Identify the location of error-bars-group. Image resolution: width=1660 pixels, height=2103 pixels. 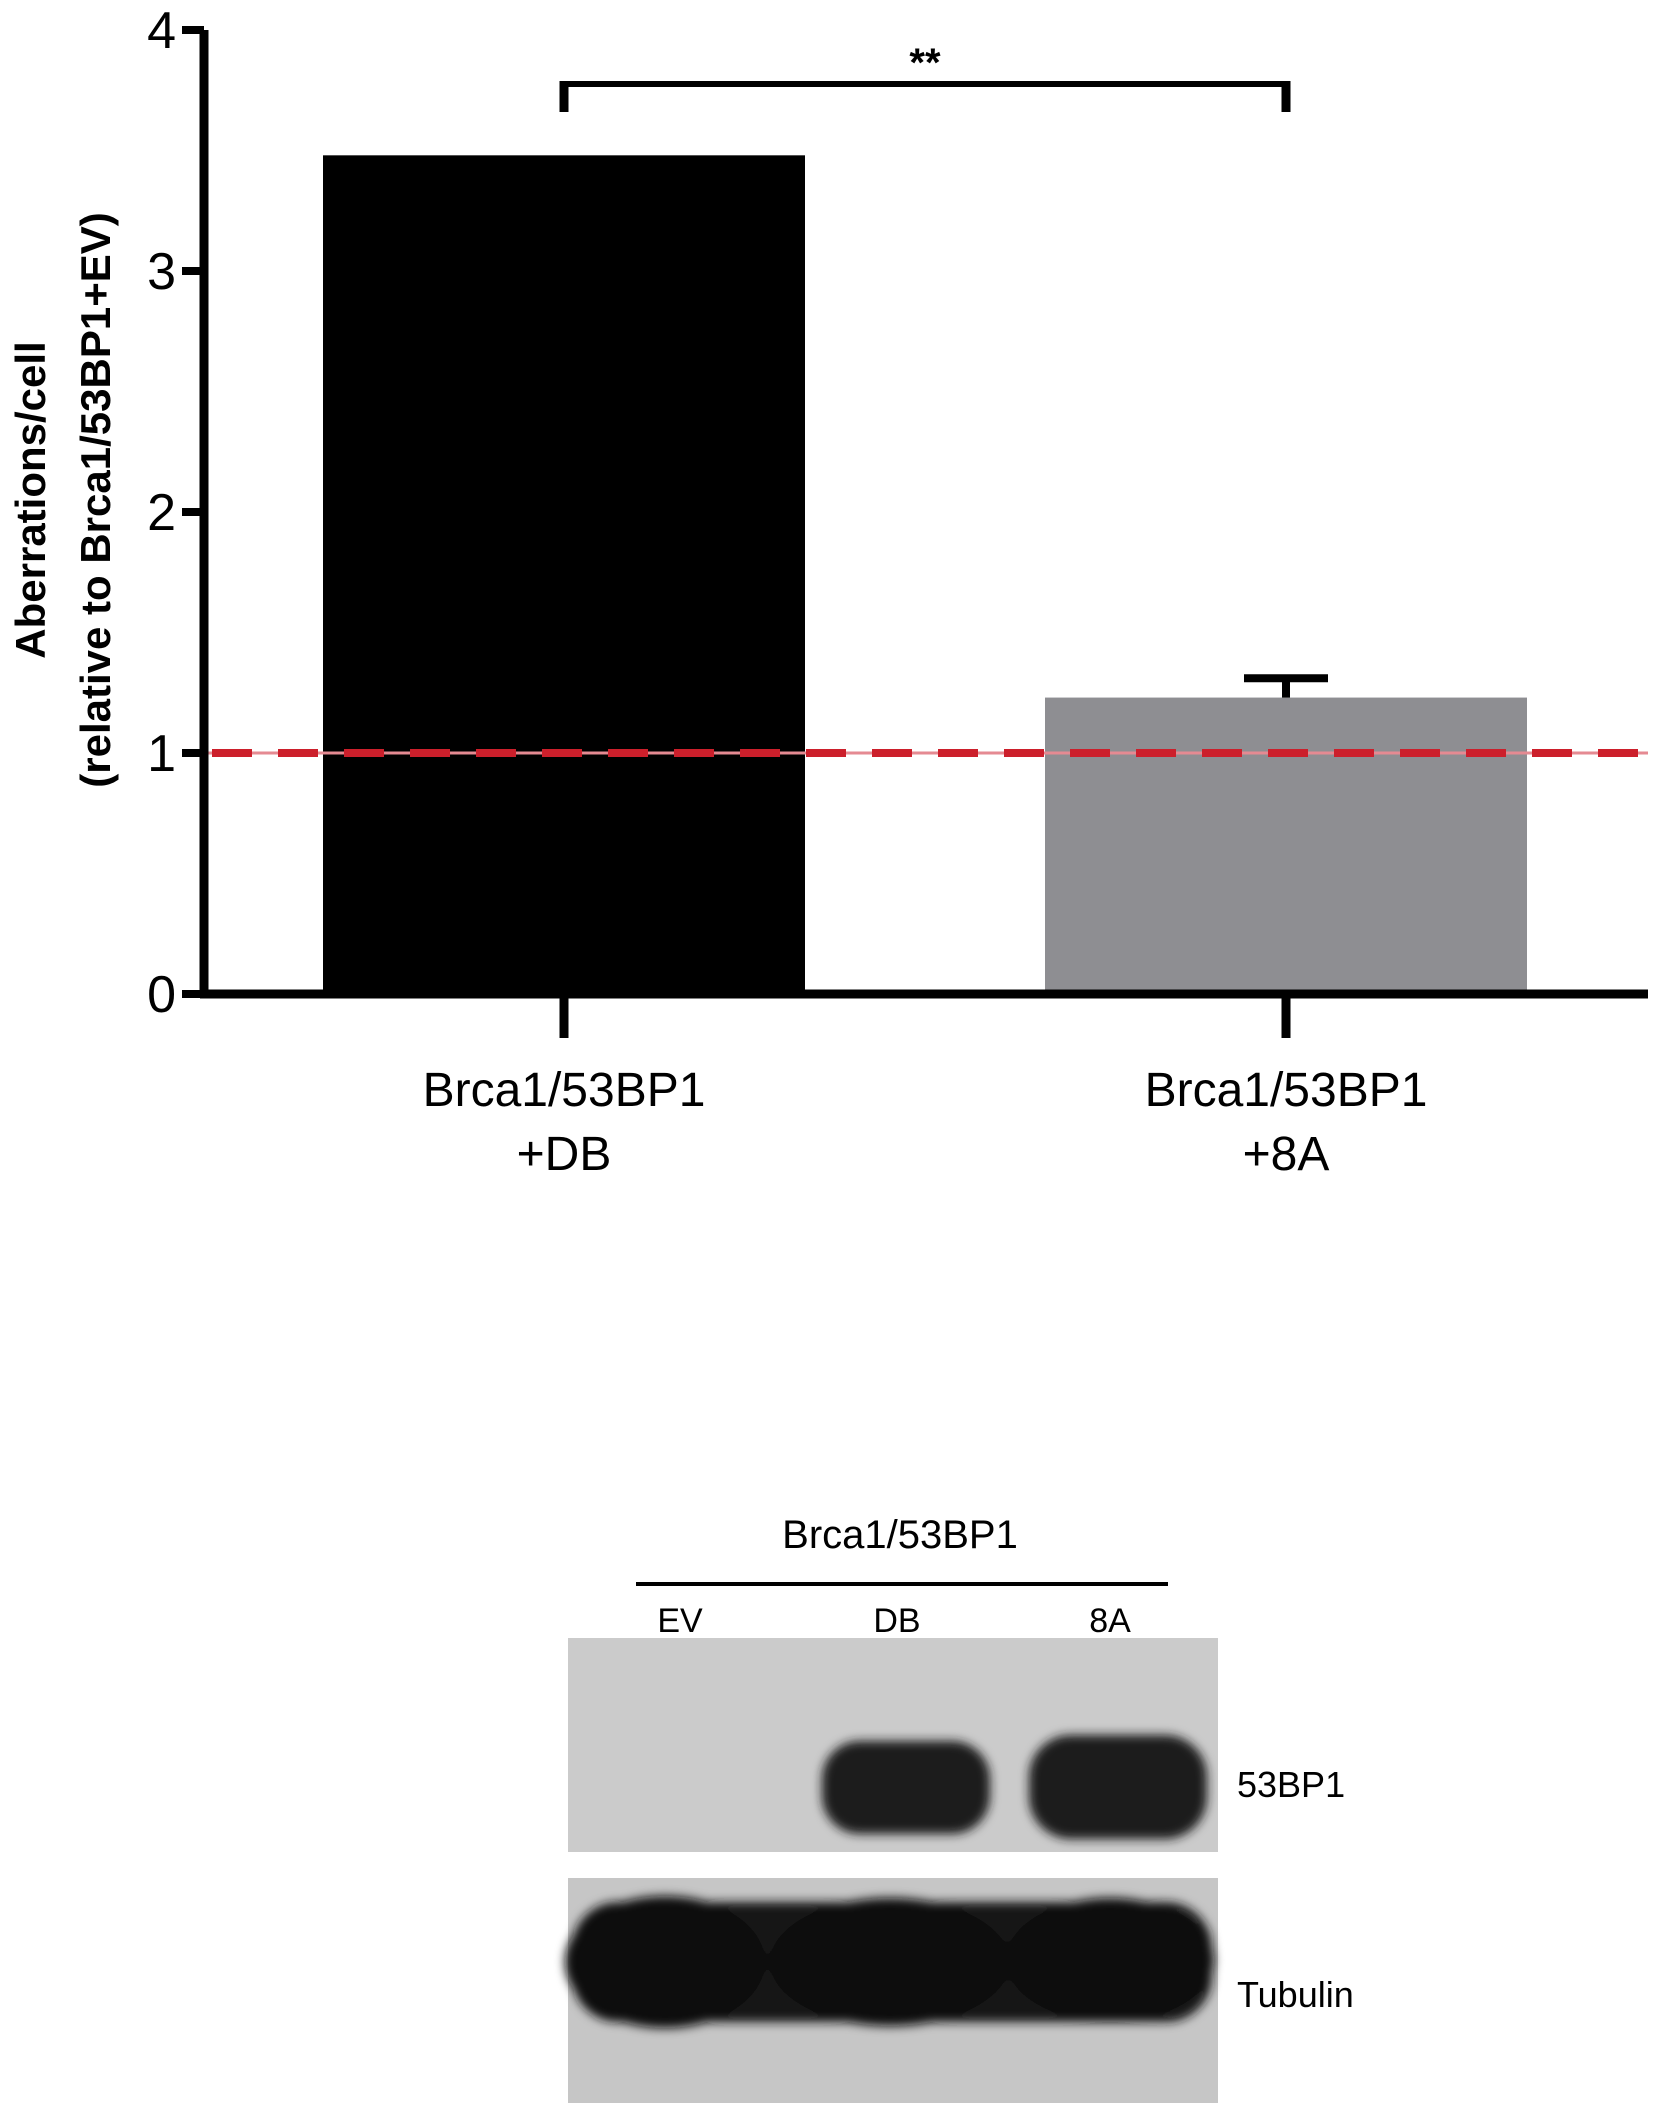
(1286, 686).